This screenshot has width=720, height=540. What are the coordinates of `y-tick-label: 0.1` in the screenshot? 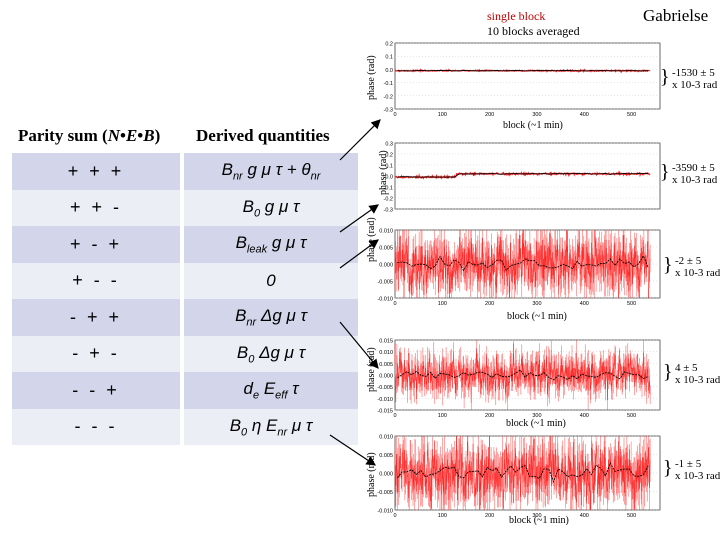 It's located at (389, 167).